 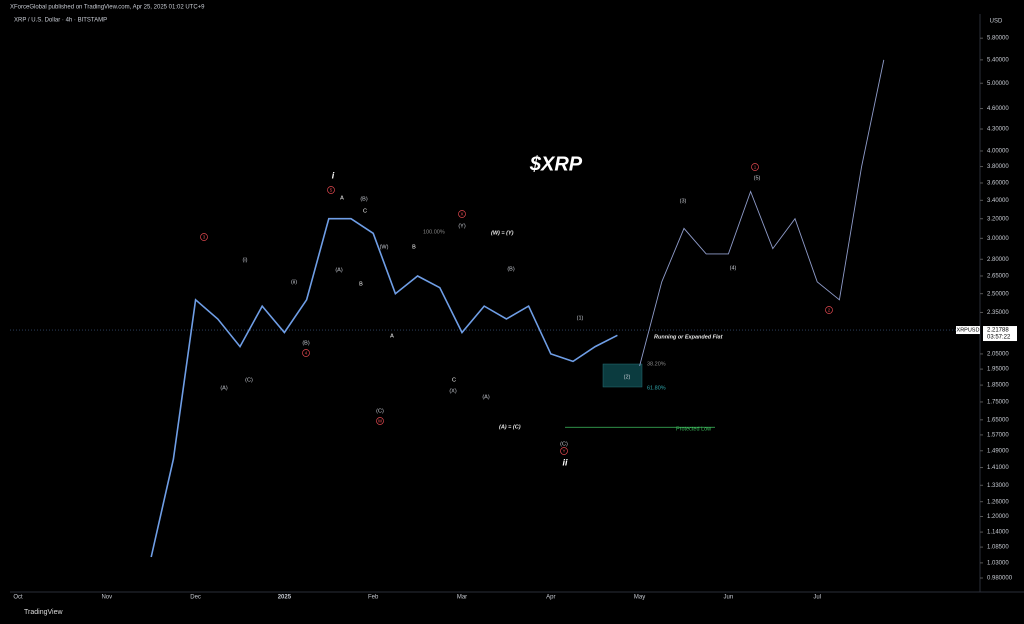 What do you see at coordinates (998, 548) in the screenshot?
I see `y-tick-label: 1.08500` at bounding box center [998, 548].